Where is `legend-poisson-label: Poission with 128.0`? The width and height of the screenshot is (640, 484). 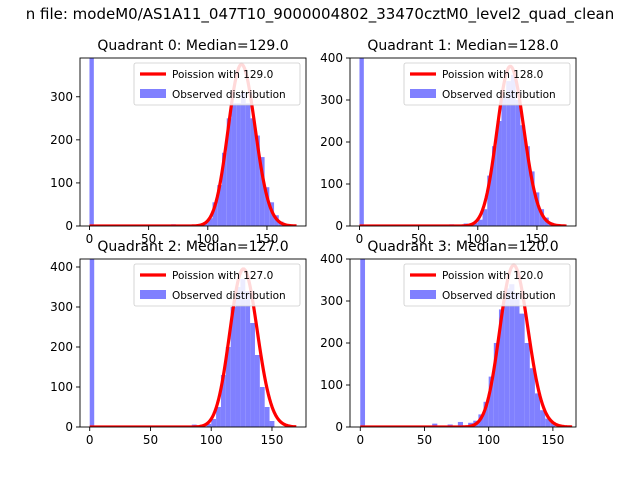
legend-poisson-label: Poission with 128.0 is located at coordinates (492, 75).